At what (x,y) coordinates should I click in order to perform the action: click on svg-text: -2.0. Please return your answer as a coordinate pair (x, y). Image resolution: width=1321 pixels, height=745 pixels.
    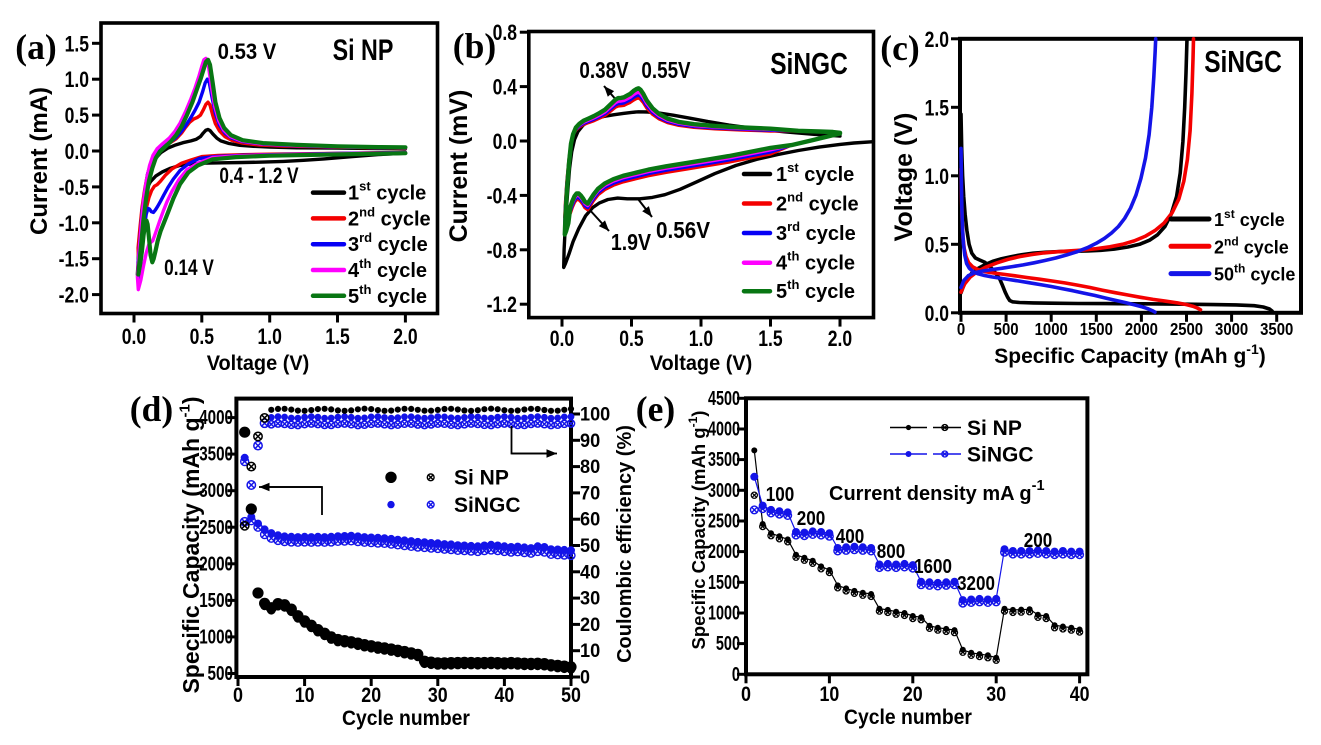
    Looking at the image, I should click on (74, 295).